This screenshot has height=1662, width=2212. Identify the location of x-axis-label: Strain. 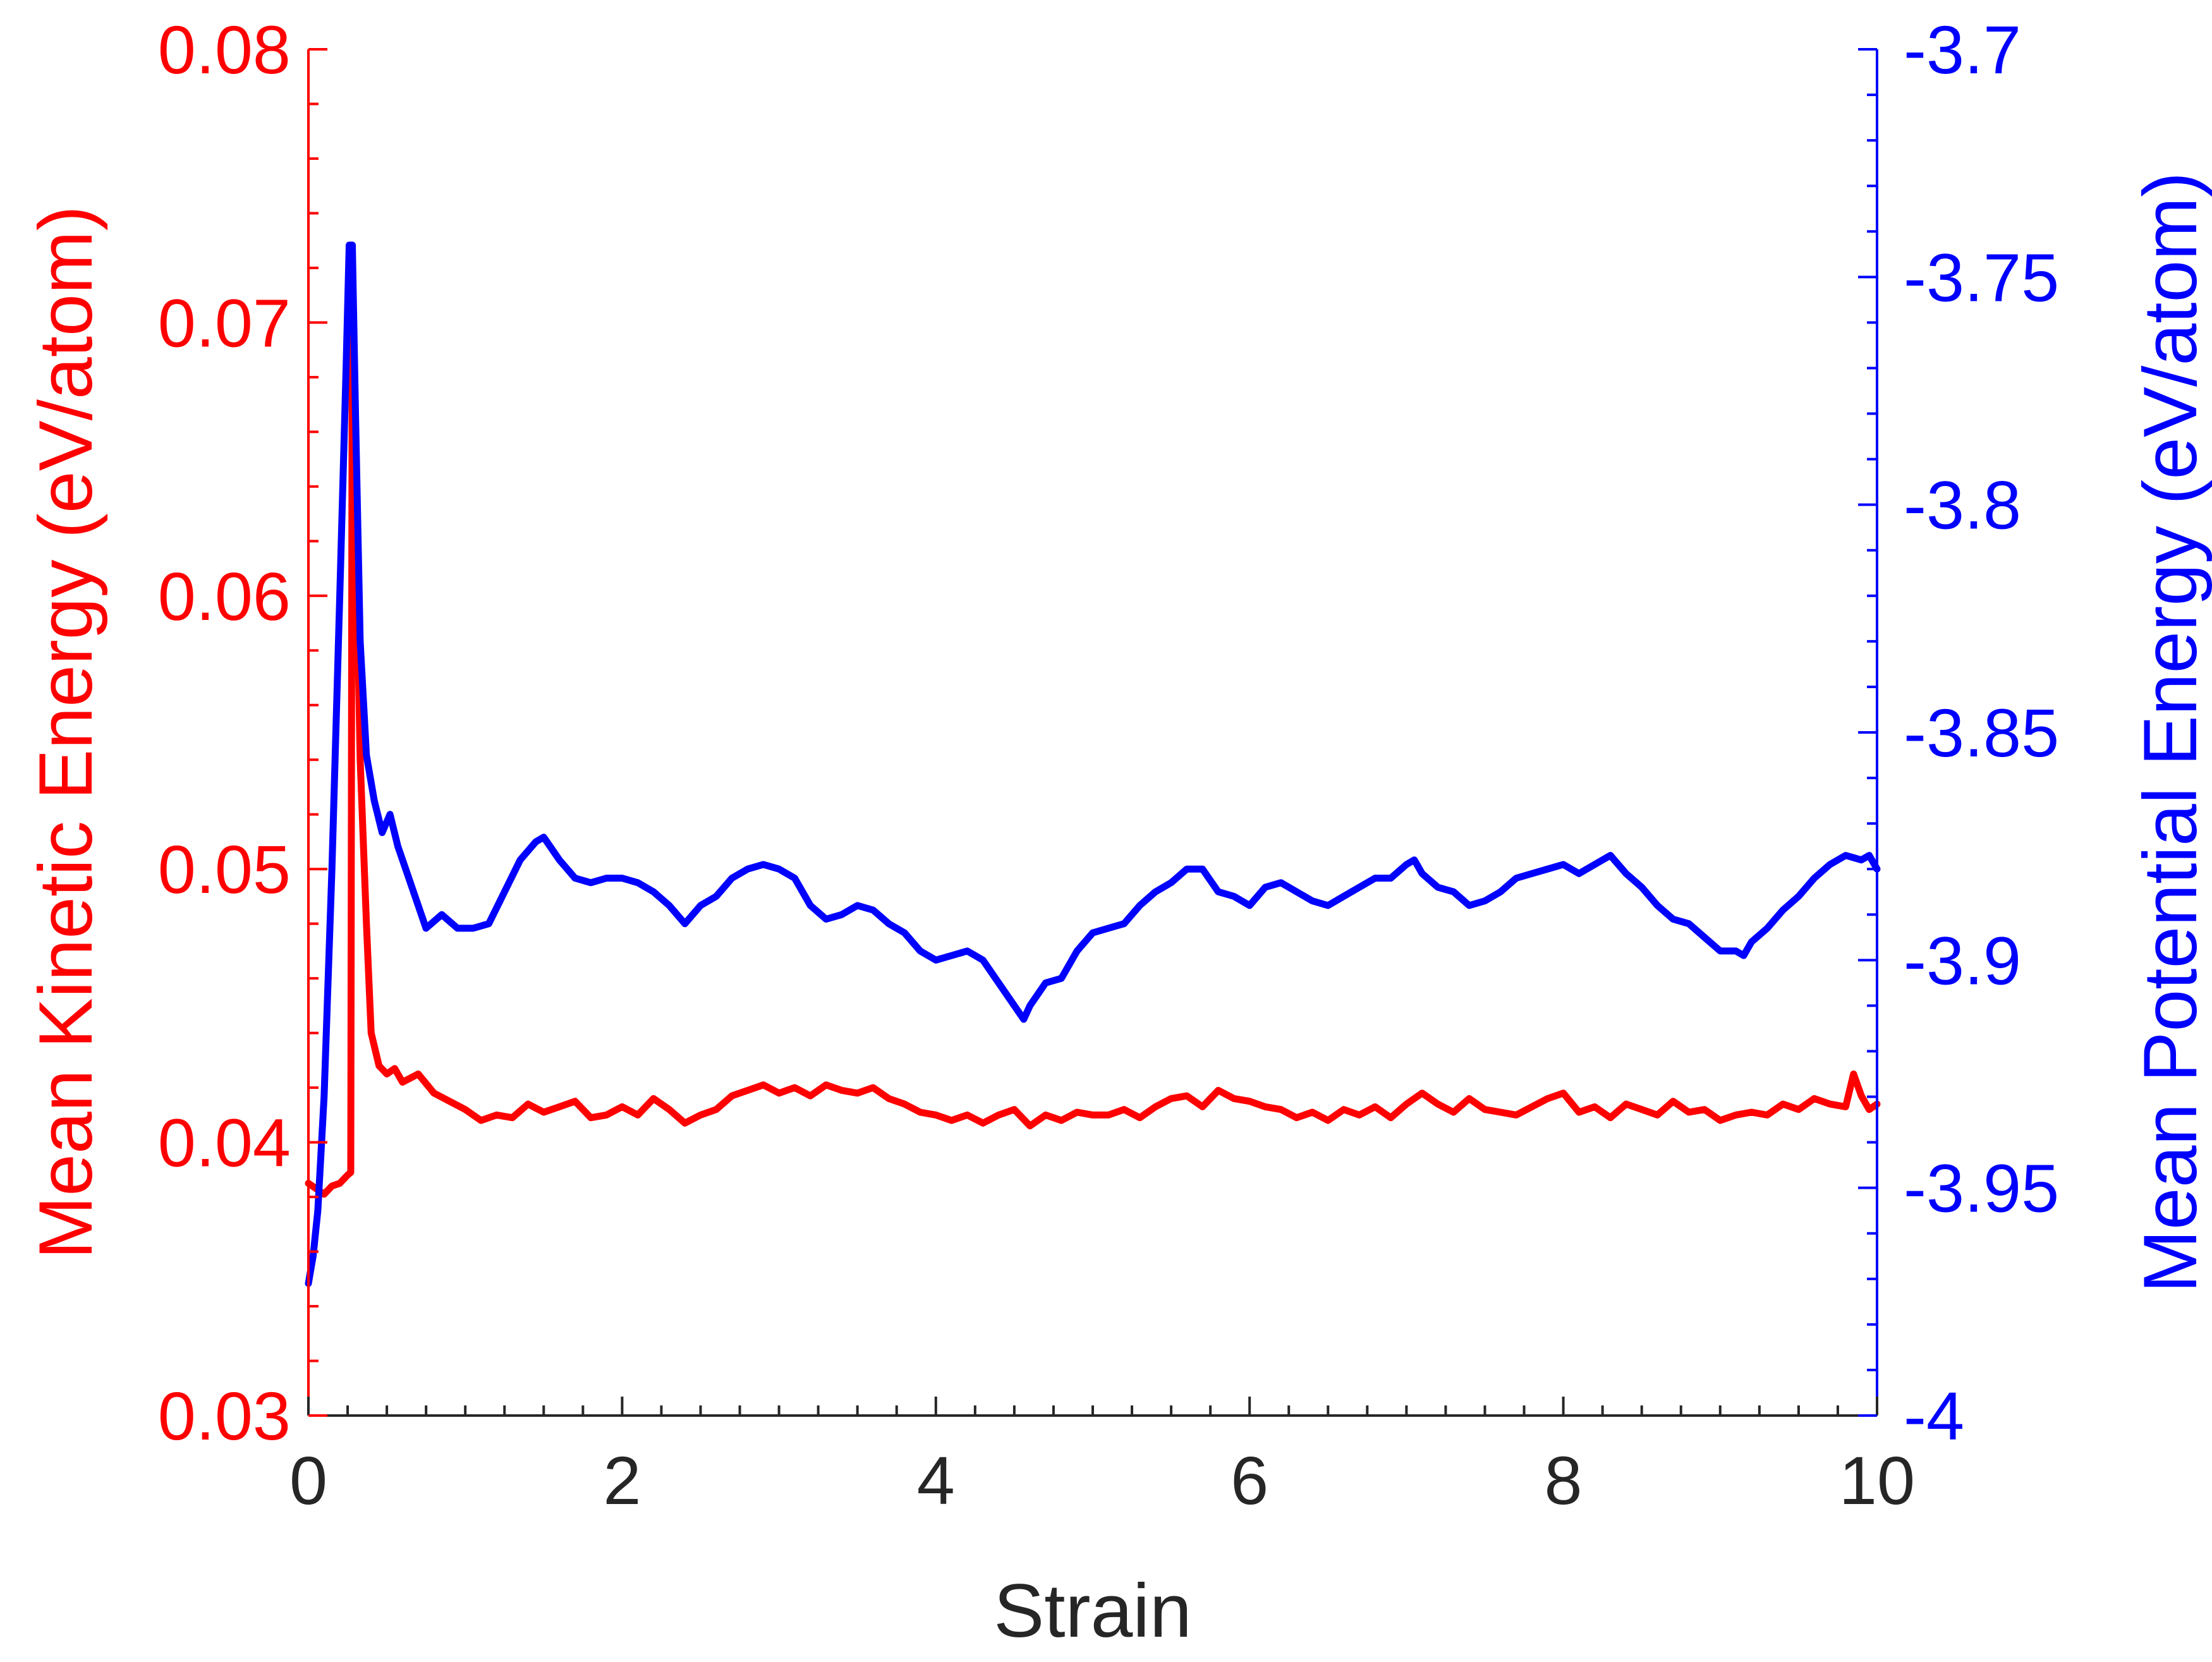
(1092, 1610).